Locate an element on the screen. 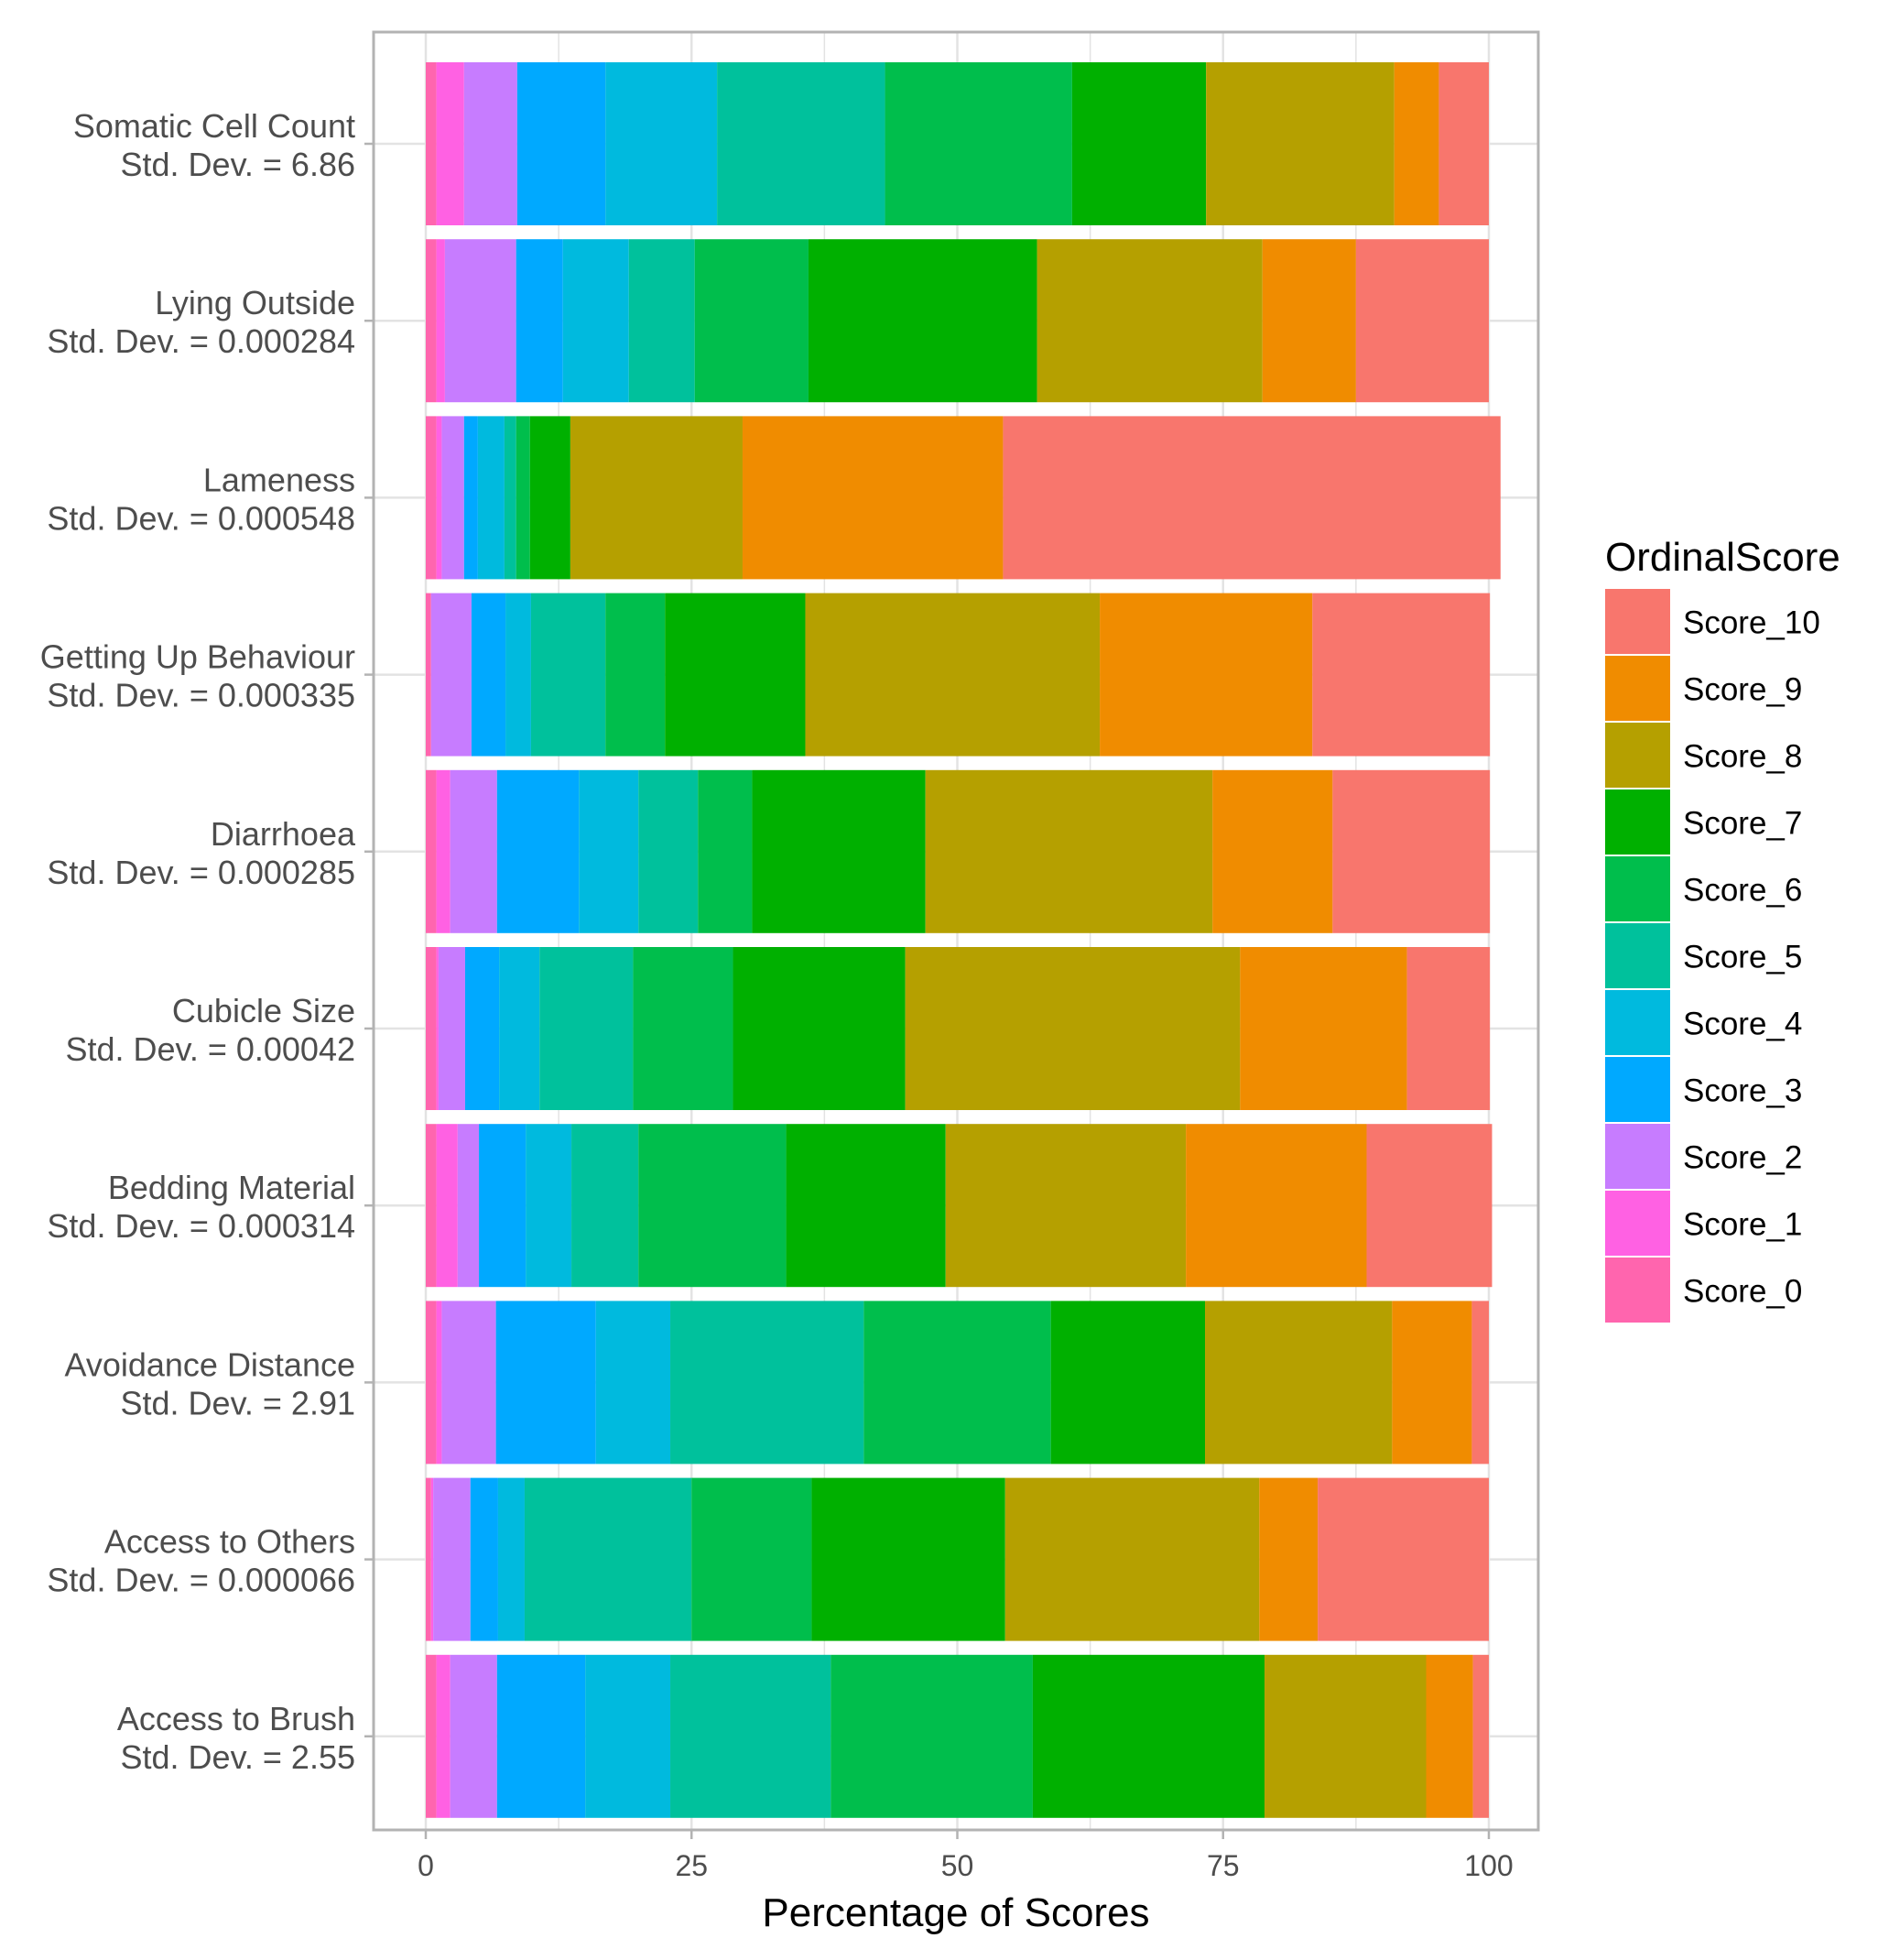 Image resolution: width=1878 pixels, height=1960 pixels. legend-label-score-8: Score_8 is located at coordinates (1743, 757).